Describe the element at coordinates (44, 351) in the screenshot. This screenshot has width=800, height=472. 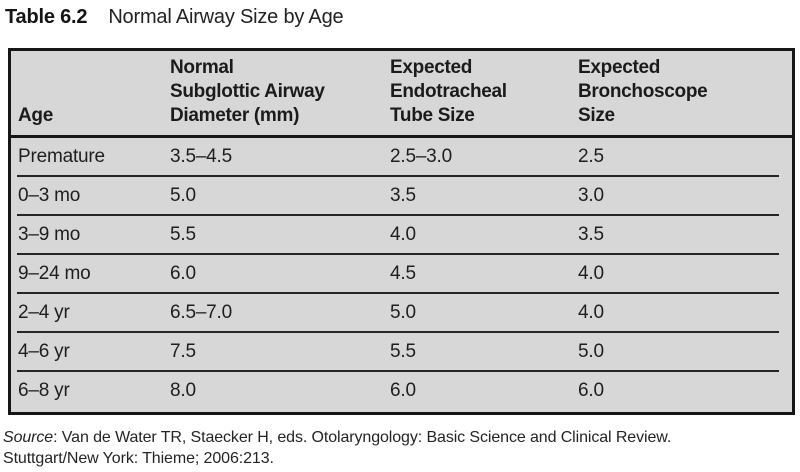
I see `cell-age: 4–6 yr` at that location.